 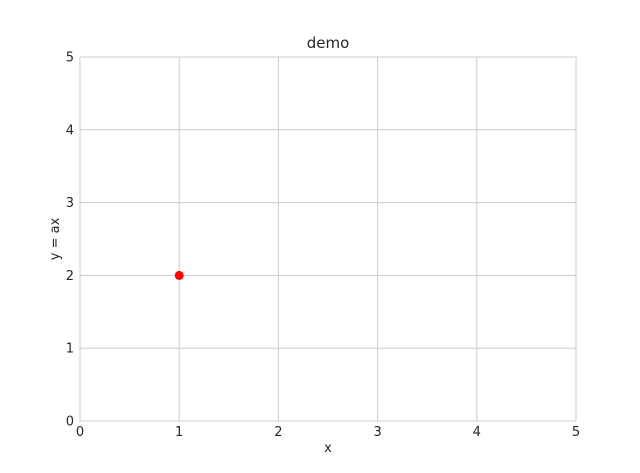 What do you see at coordinates (70, 58) in the screenshot?
I see `y-tick-label: 5` at bounding box center [70, 58].